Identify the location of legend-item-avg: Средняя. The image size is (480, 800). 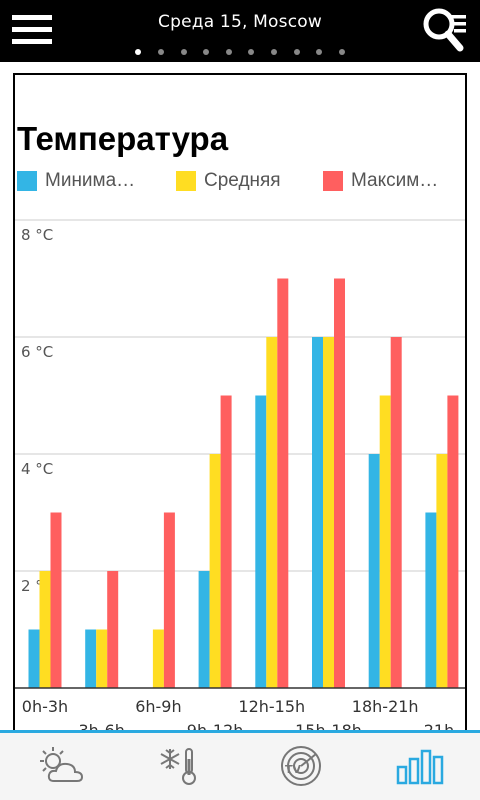
(251, 181).